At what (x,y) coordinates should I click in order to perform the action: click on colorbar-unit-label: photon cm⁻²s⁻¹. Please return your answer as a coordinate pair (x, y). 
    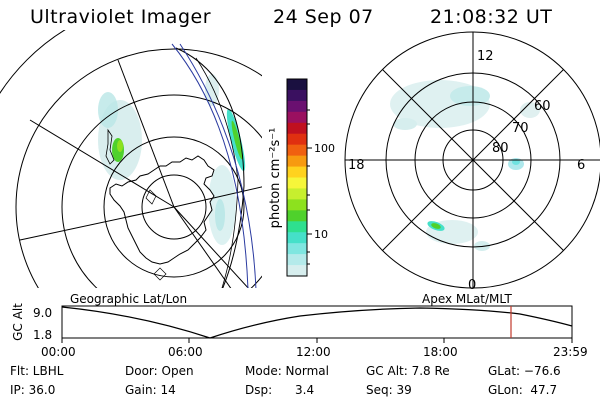
    Looking at the image, I should click on (275, 178).